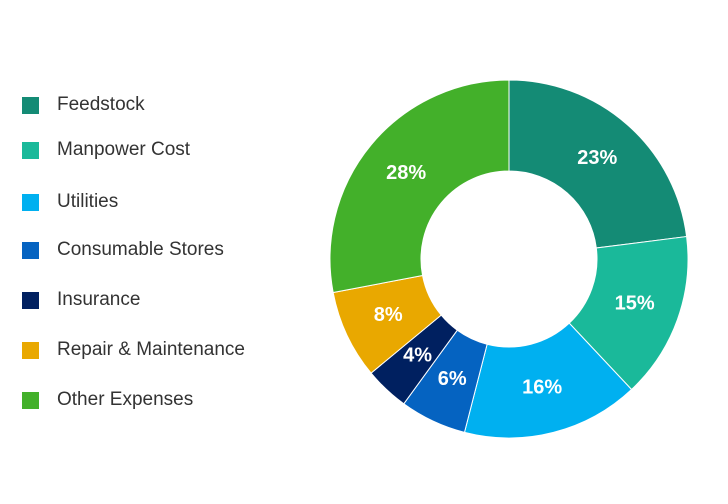 This screenshot has height=504, width=728. I want to click on value-label: 16%, so click(542, 388).